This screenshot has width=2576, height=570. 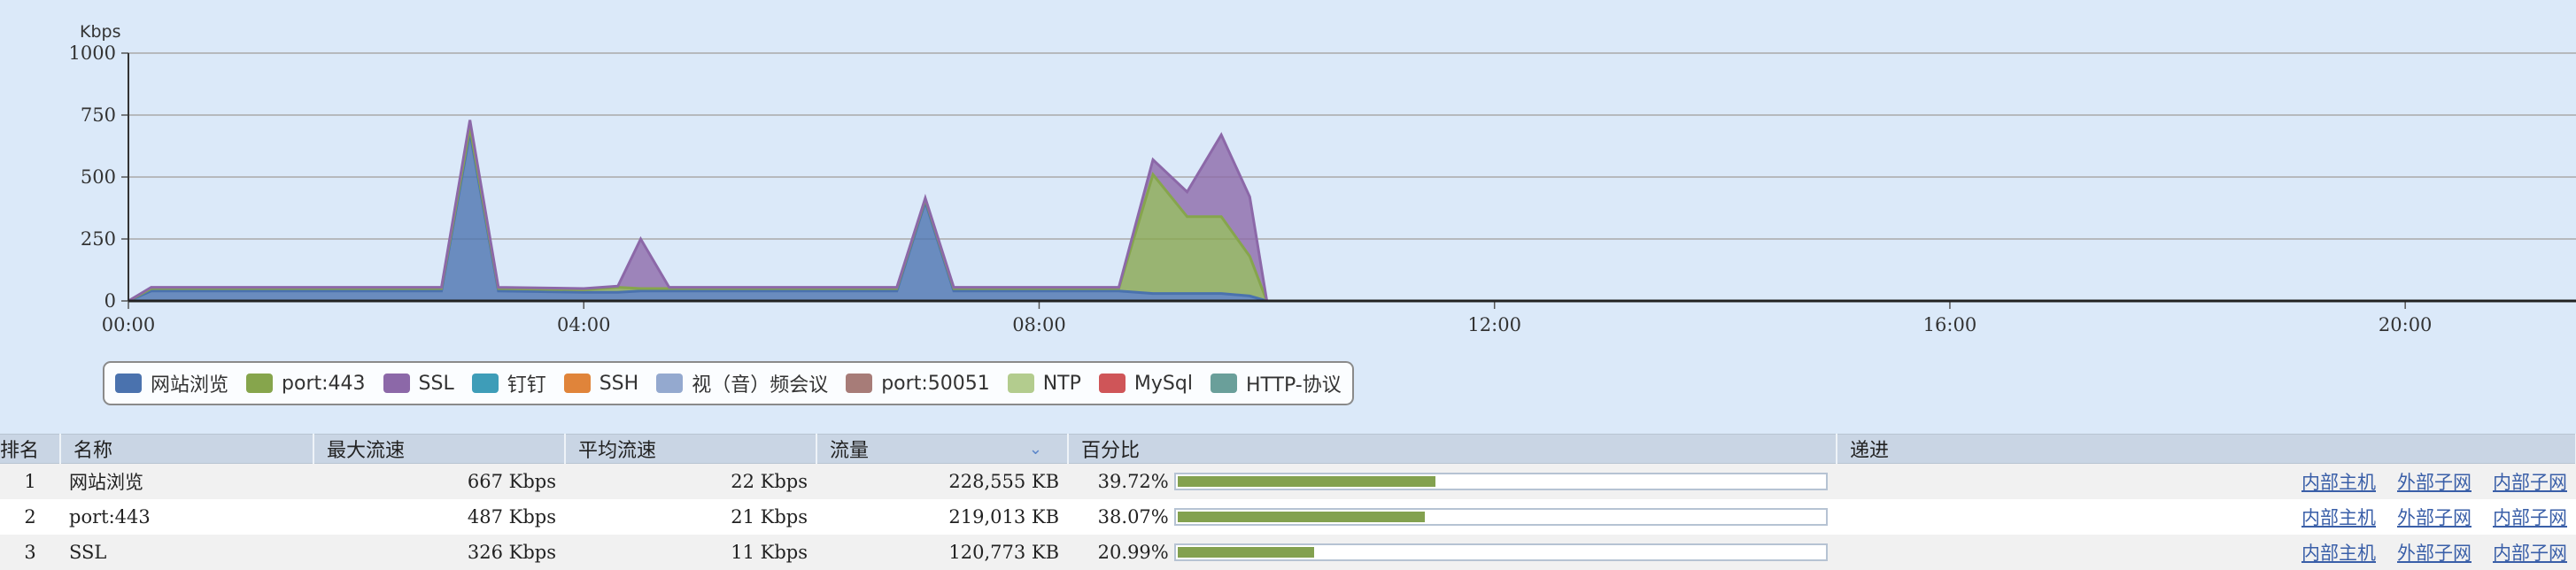 What do you see at coordinates (1039, 324) in the screenshot?
I see `x-tick-label: 08:00` at bounding box center [1039, 324].